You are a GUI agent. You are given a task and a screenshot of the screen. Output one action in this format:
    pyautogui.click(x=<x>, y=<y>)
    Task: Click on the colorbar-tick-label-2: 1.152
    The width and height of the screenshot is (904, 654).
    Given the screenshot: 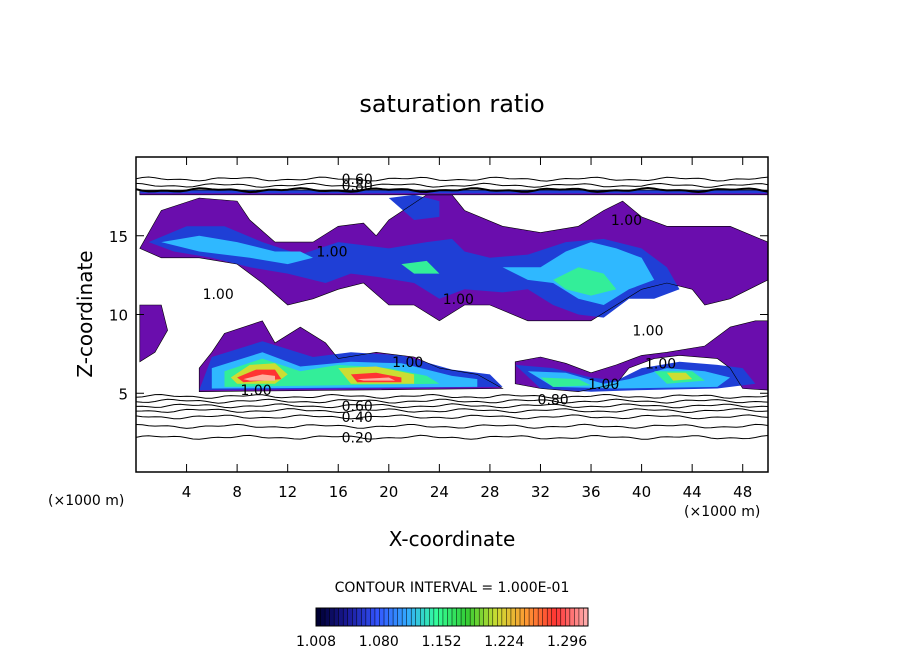 What is the action you would take?
    pyautogui.click(x=441, y=642)
    